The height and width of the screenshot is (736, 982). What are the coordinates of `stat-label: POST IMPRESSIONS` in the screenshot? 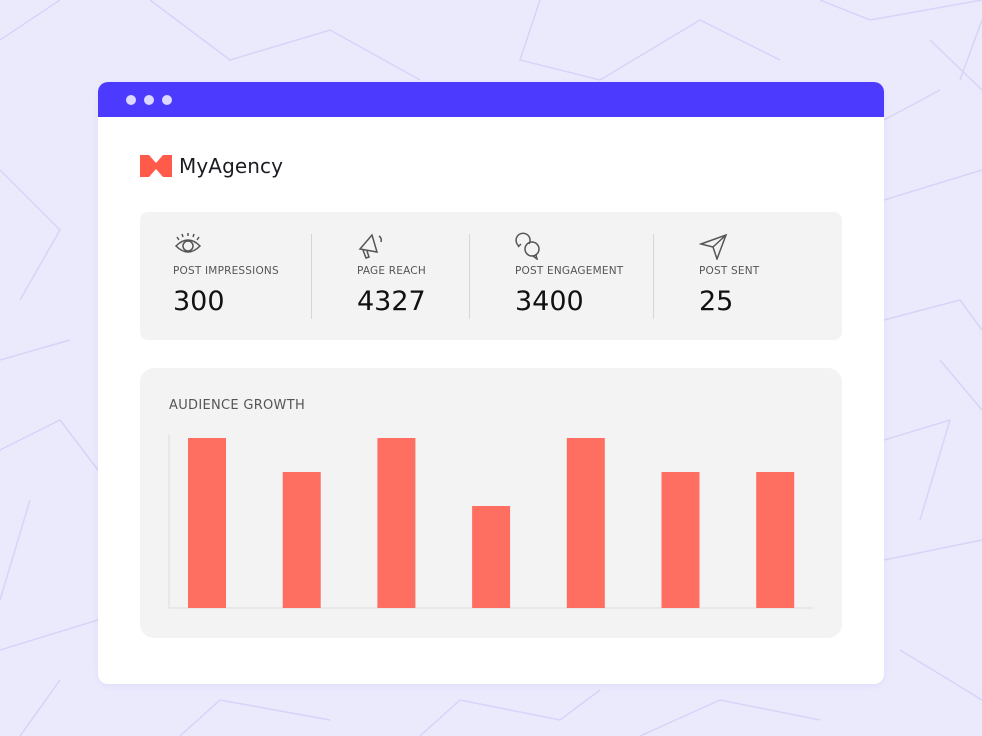 It's located at (226, 271).